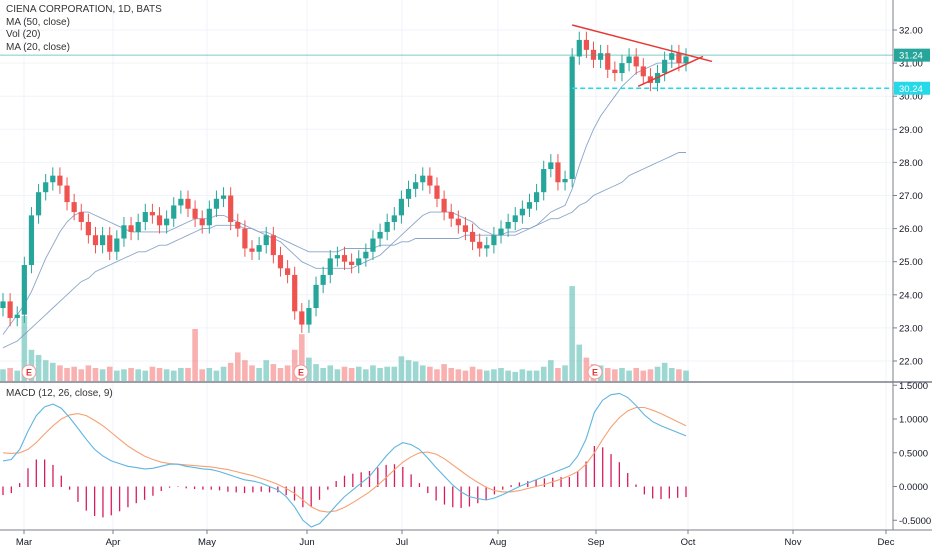 Image resolution: width=932 pixels, height=550 pixels. What do you see at coordinates (59, 393) in the screenshot?
I see `macd-legend: MACD (12, 26, close, 9)` at bounding box center [59, 393].